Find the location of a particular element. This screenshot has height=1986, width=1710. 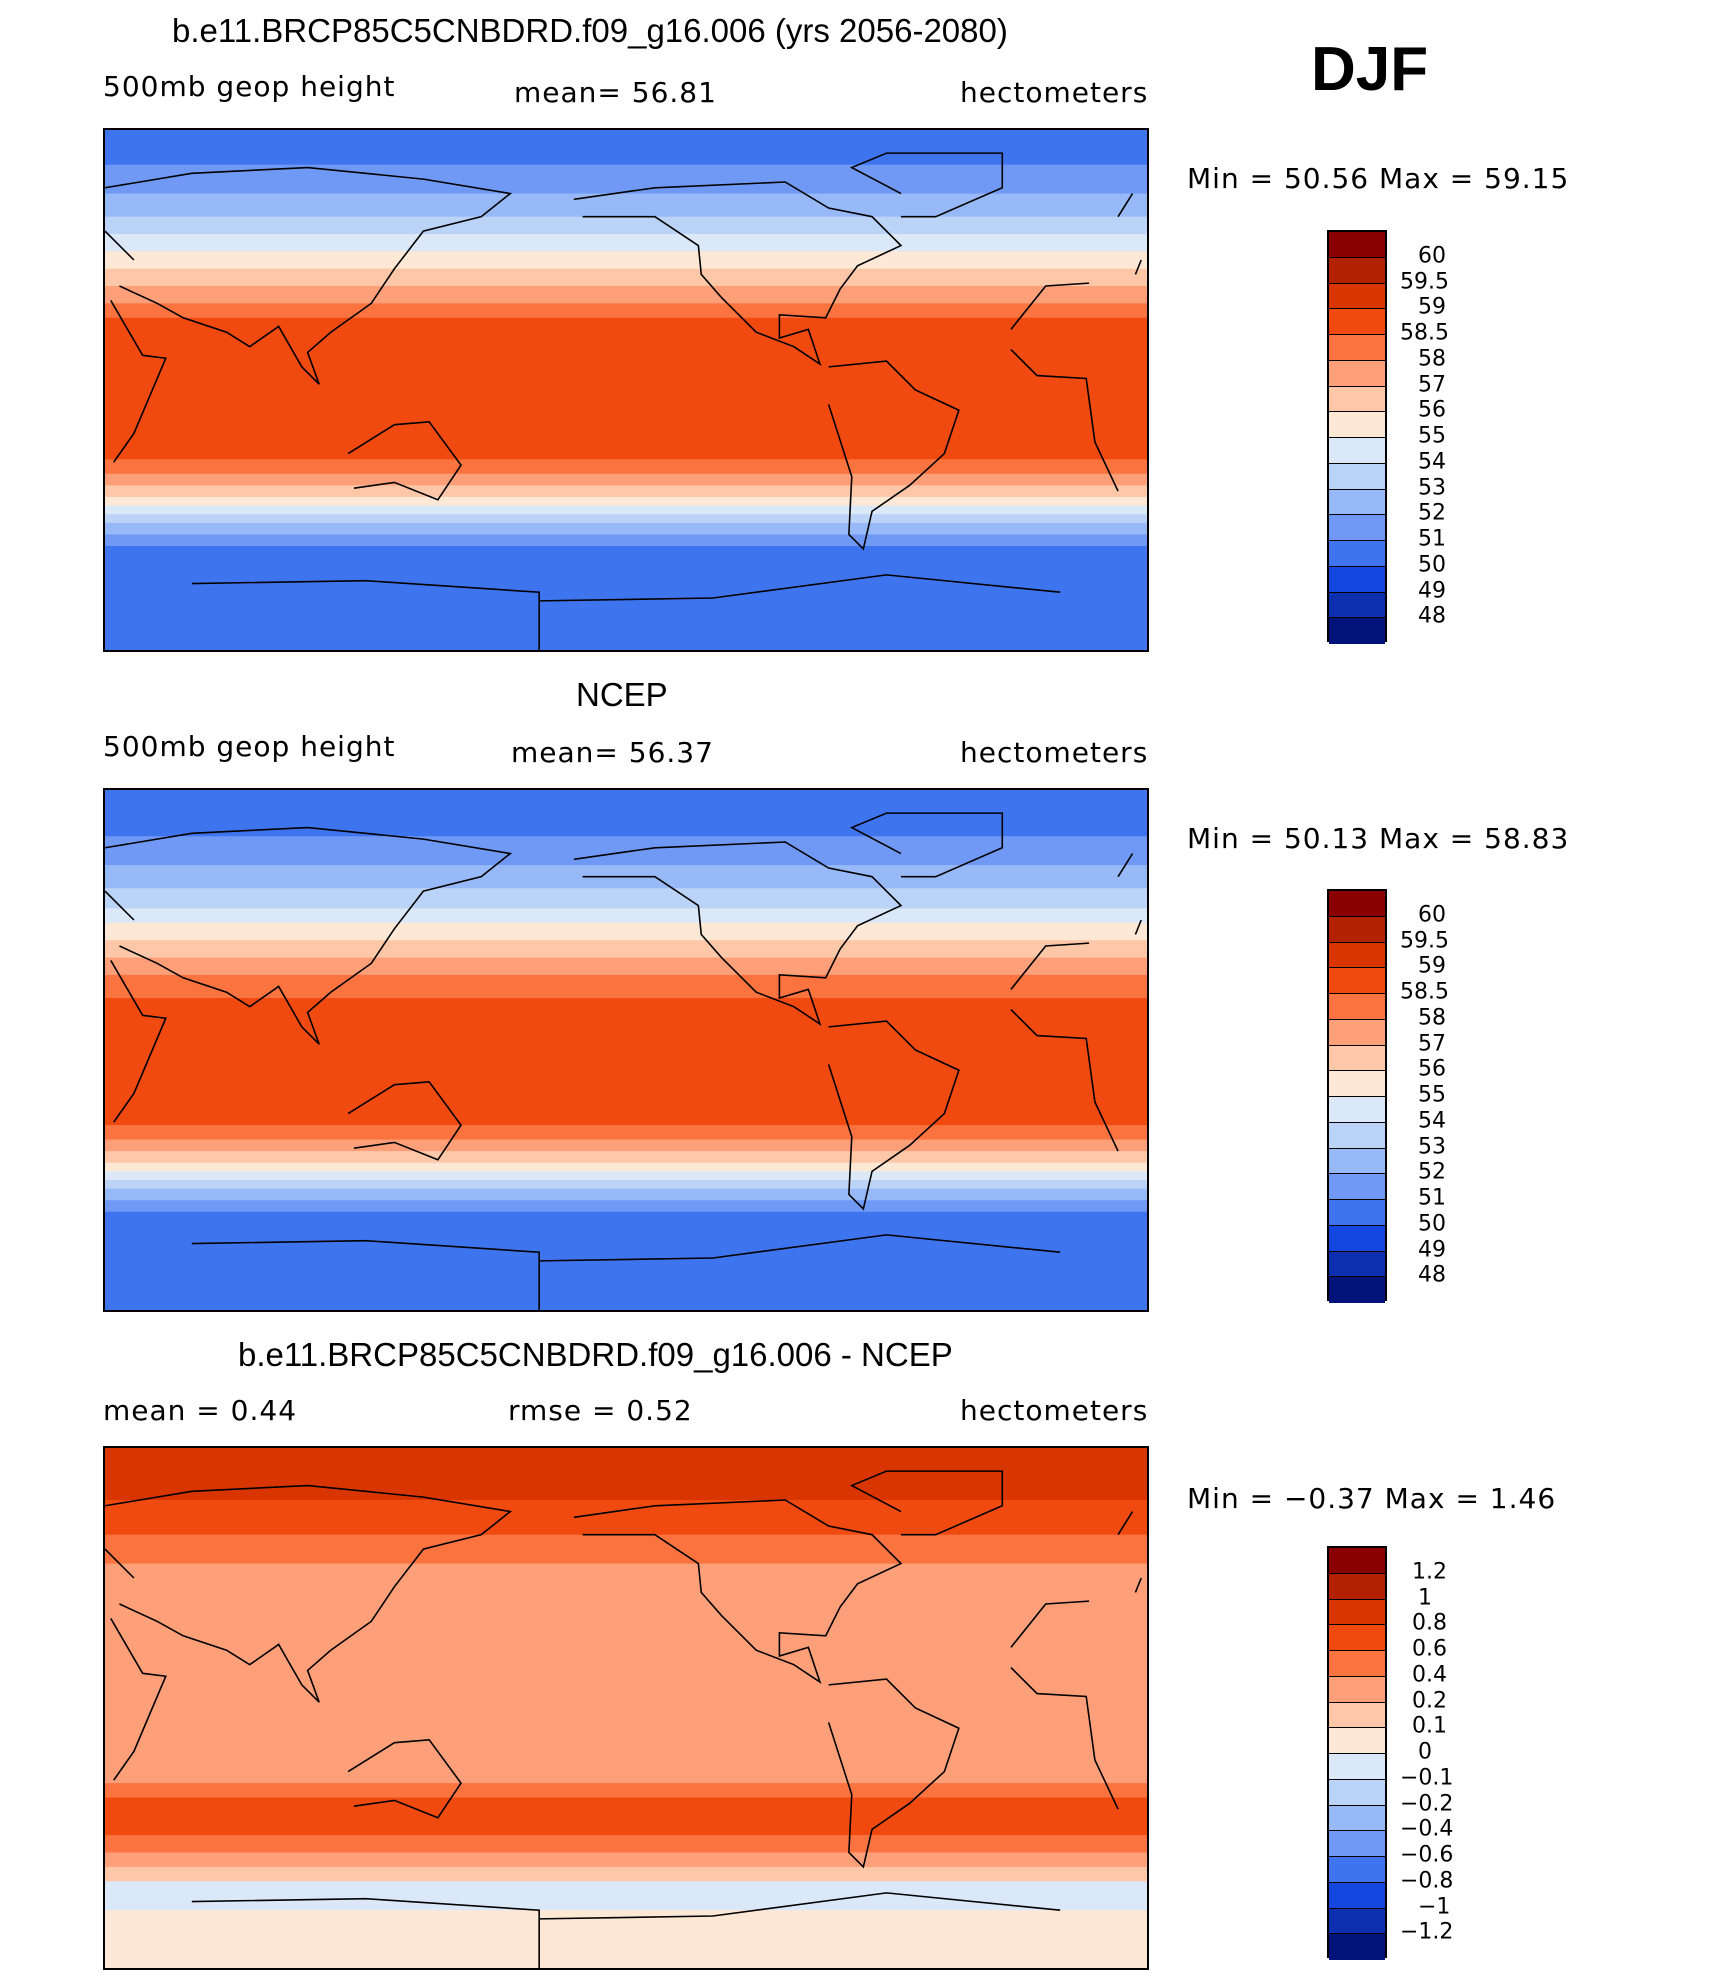

colorbar-tick-label: 0.1 is located at coordinates (1429, 1726).